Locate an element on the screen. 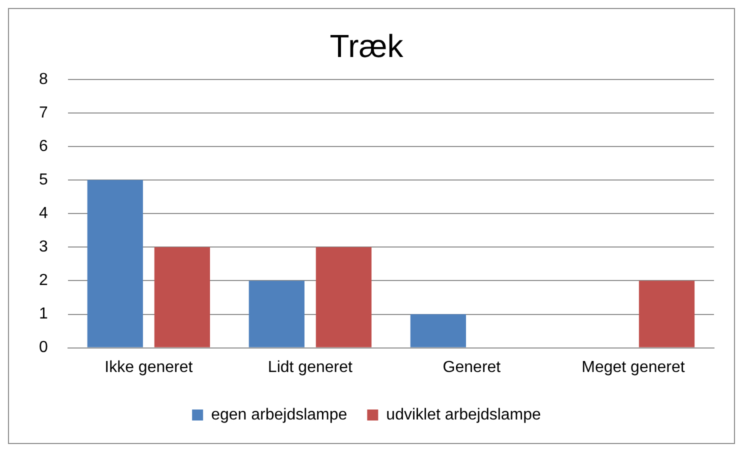 This screenshot has width=747, height=456. y-tick-label: 1 is located at coordinates (43, 314).